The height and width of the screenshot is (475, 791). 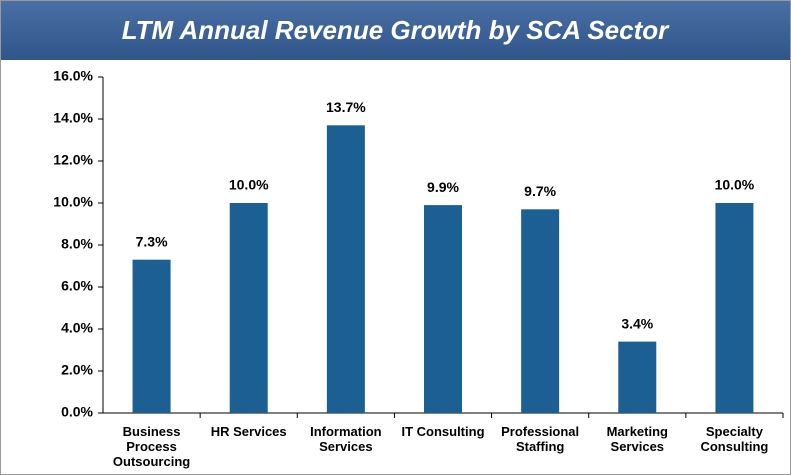 What do you see at coordinates (734, 439) in the screenshot?
I see `x-tick-label: Specialty Consulting` at bounding box center [734, 439].